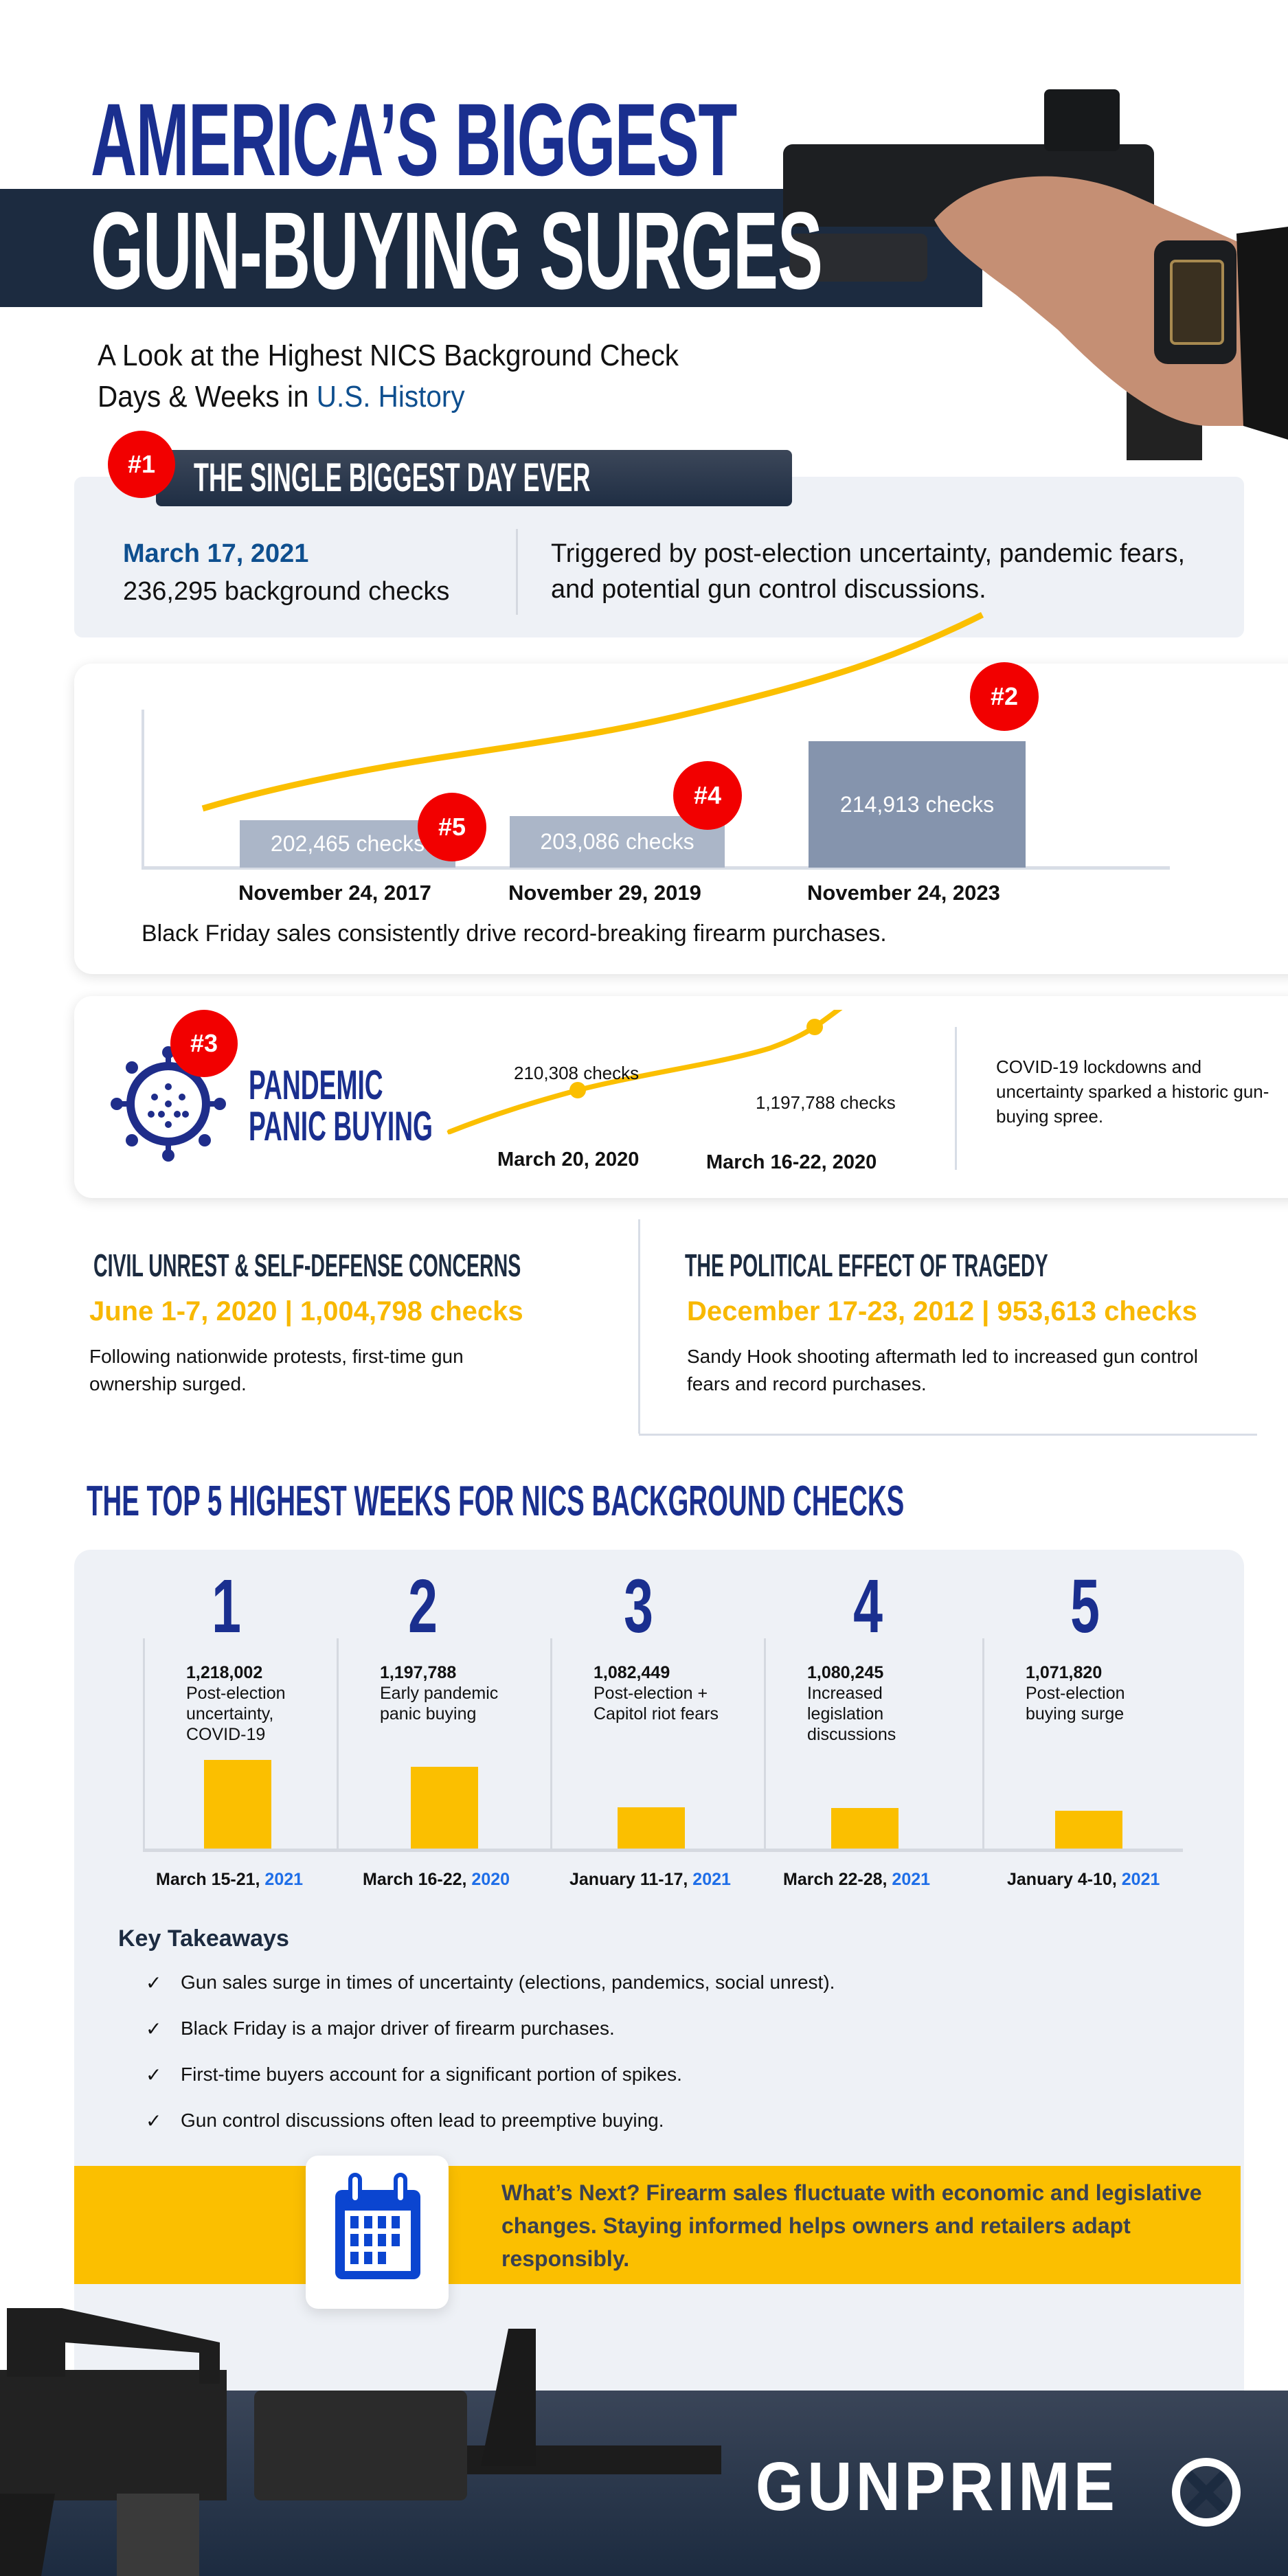 This screenshot has height=2576, width=1288. I want to click on rank-number: 2, so click(423, 1607).